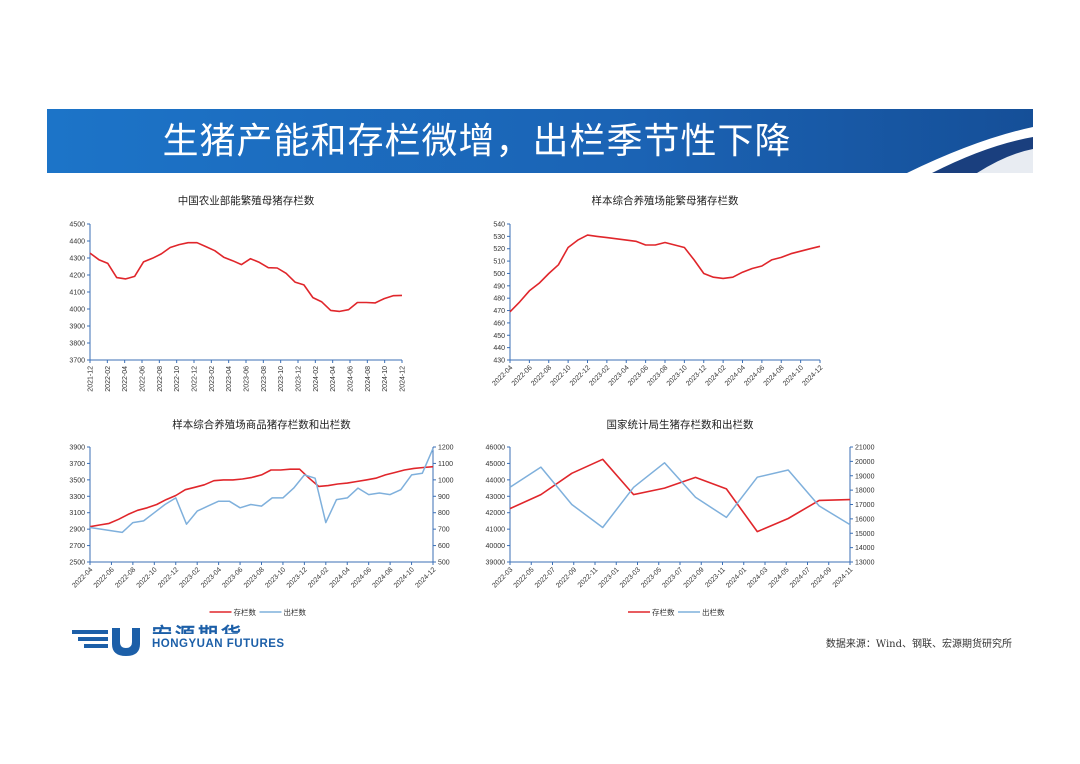 Image resolution: width=1080 pixels, height=764 pixels. Describe the element at coordinates (588, 577) in the screenshot. I see `x-tick-label: 2022-11` at that location.